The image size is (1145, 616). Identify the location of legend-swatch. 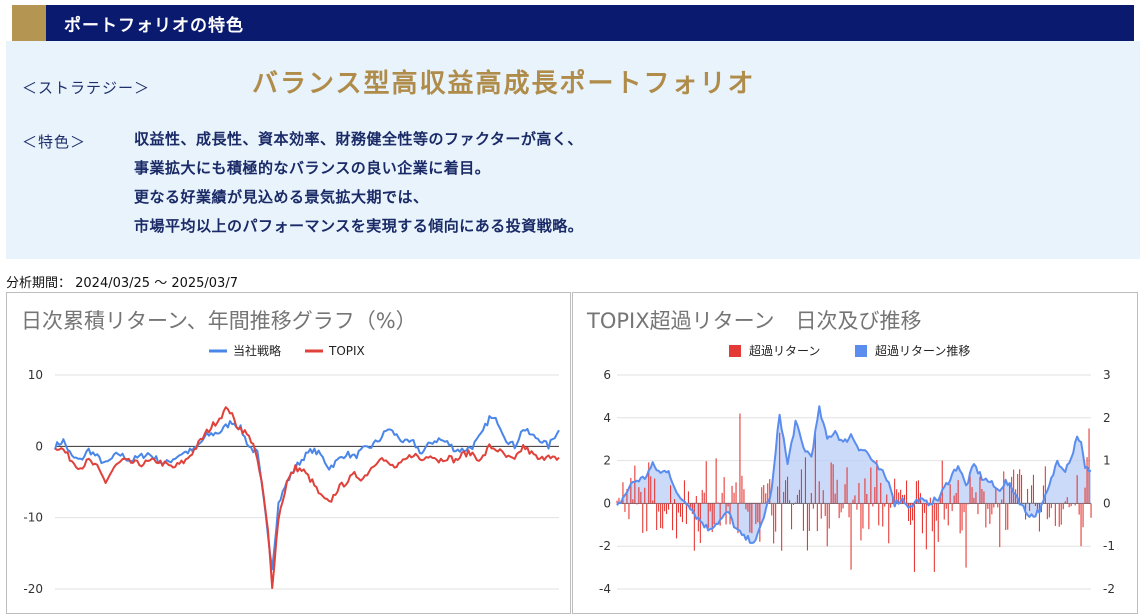
(861, 351).